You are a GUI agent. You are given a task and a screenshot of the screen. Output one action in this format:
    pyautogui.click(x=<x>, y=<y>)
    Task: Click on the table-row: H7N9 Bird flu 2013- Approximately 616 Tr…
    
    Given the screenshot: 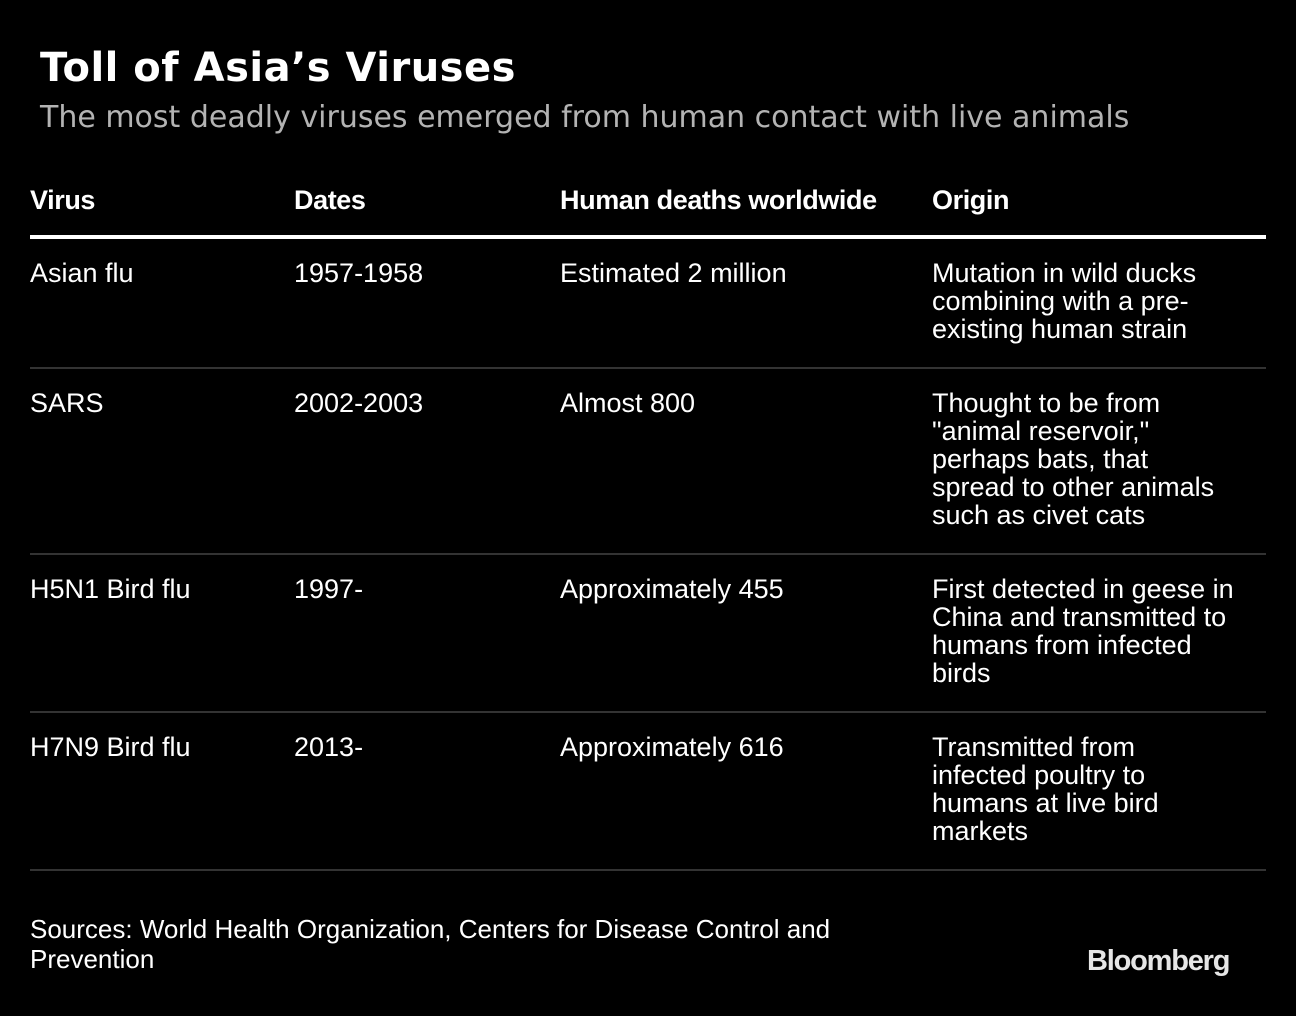 What is the action you would take?
    pyautogui.click(x=648, y=792)
    